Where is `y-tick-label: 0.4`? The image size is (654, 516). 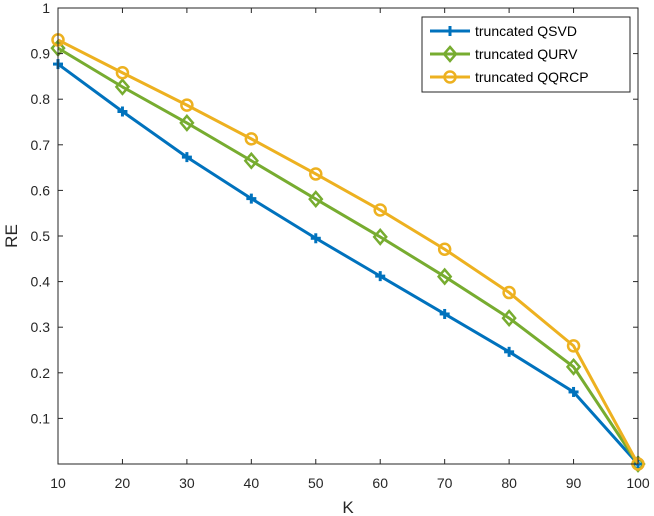
y-tick-label: 0.4 is located at coordinates (41, 282).